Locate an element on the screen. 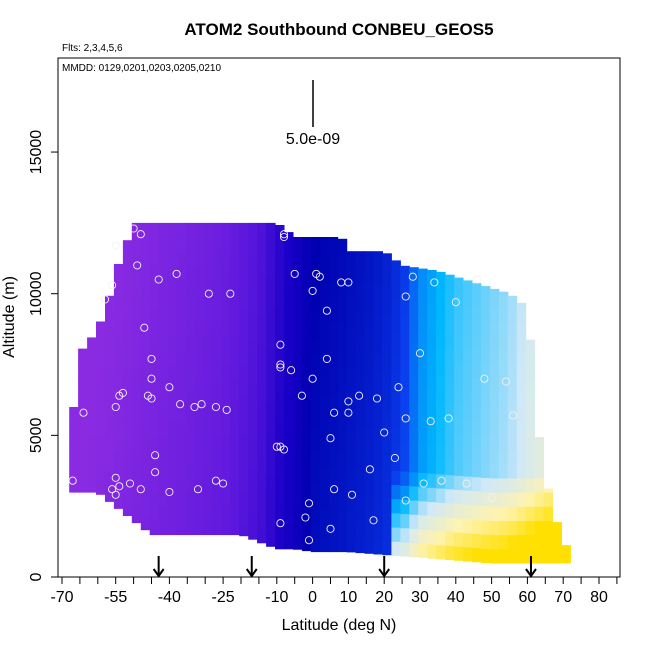 The height and width of the screenshot is (650, 650). chart-title: ATOM2 Southbound CONBEU_GEOS5 is located at coordinates (338, 29).